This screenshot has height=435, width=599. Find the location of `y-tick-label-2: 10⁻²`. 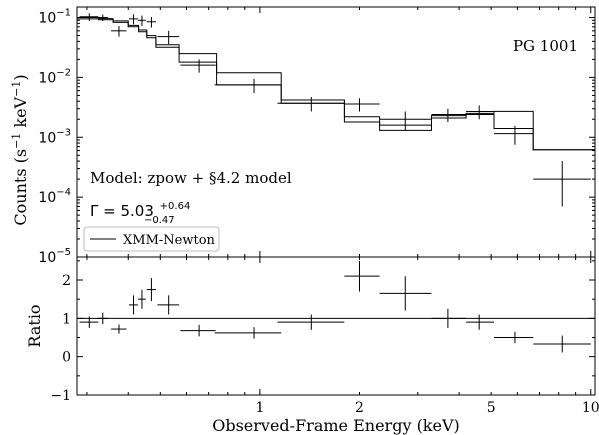

y-tick-label-2: 10⁻² is located at coordinates (54, 76).